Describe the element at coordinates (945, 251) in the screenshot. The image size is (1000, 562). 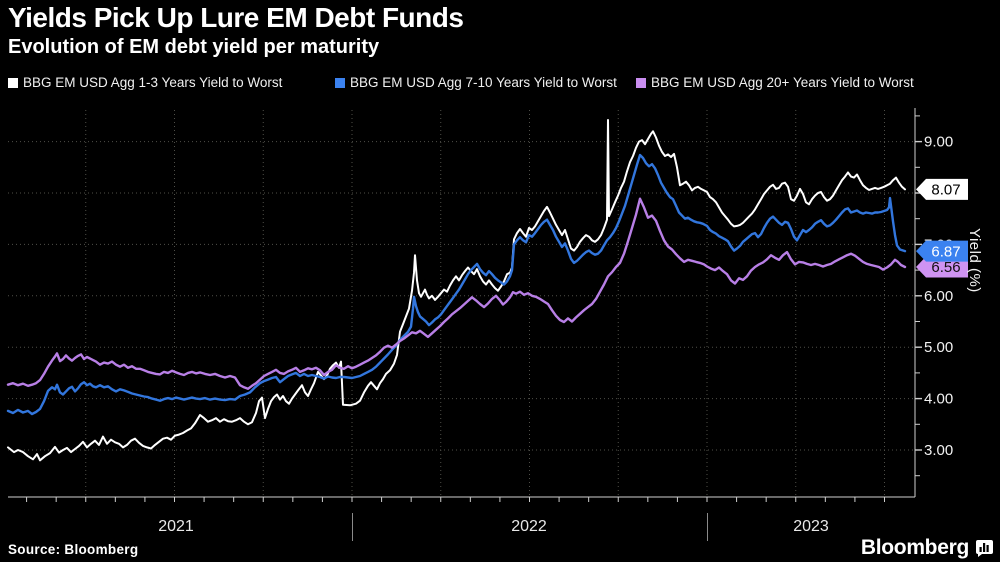
I see `end-value-badge-label: 6.87` at that location.